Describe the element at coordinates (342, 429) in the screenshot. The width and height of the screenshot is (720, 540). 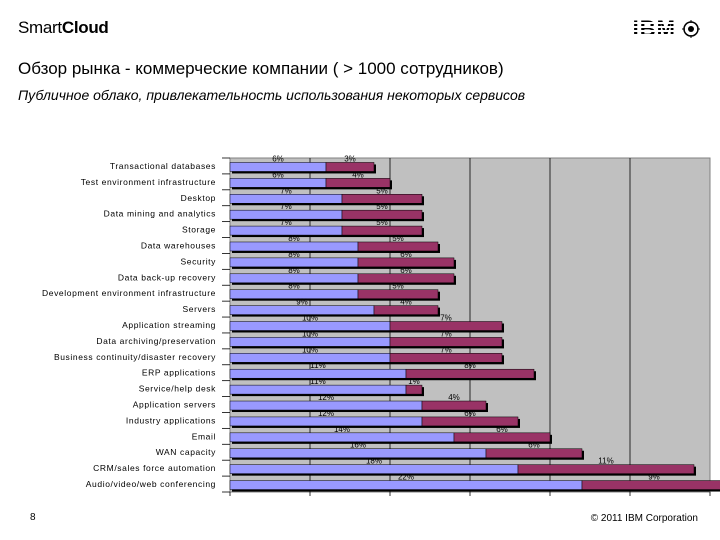
I see `value-label-series-1: 14%` at that location.